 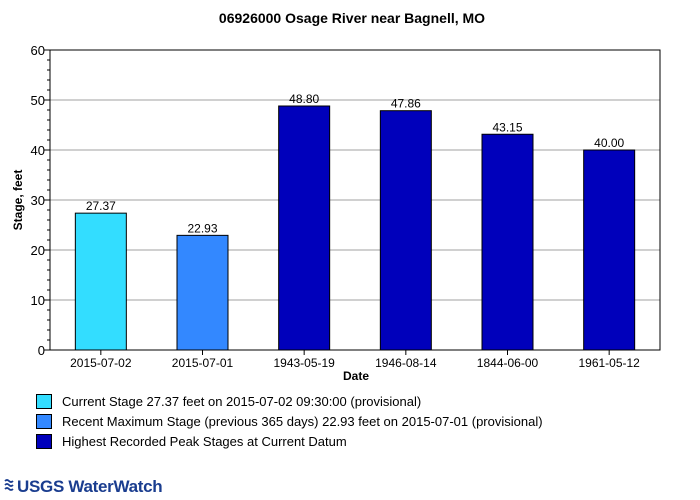 I want to click on y-tick-label: 40, so click(x=38, y=150).